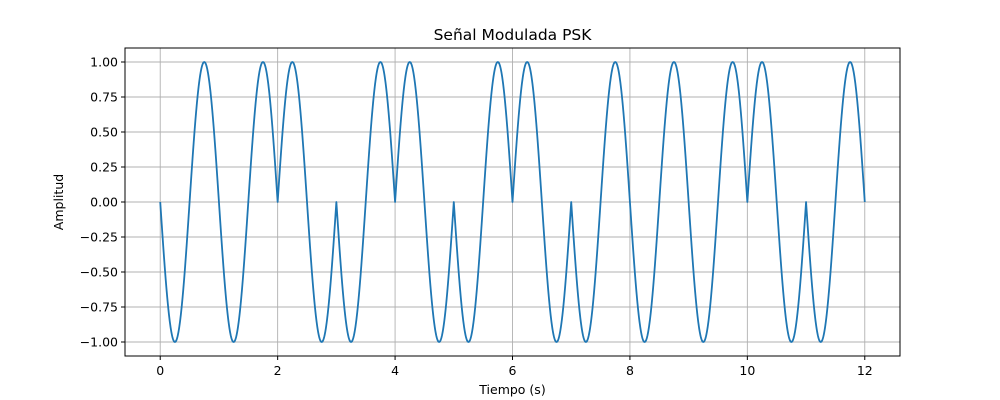 This screenshot has height=400, width=1000. I want to click on x-tick-label: 8, so click(630, 370).